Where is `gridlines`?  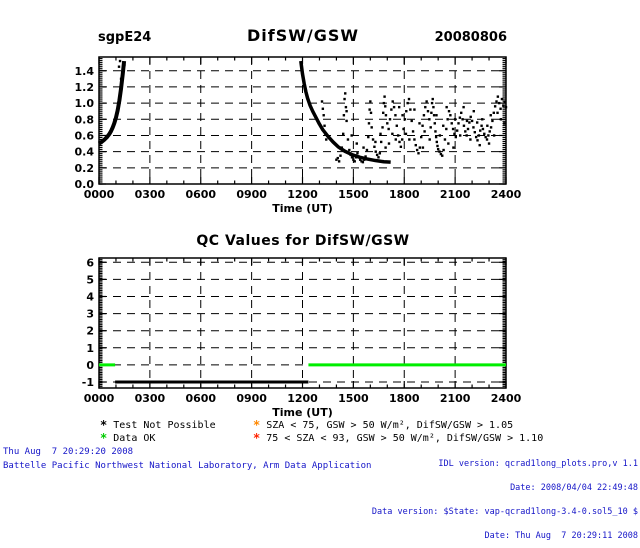
gridlines is located at coordinates (302, 120).